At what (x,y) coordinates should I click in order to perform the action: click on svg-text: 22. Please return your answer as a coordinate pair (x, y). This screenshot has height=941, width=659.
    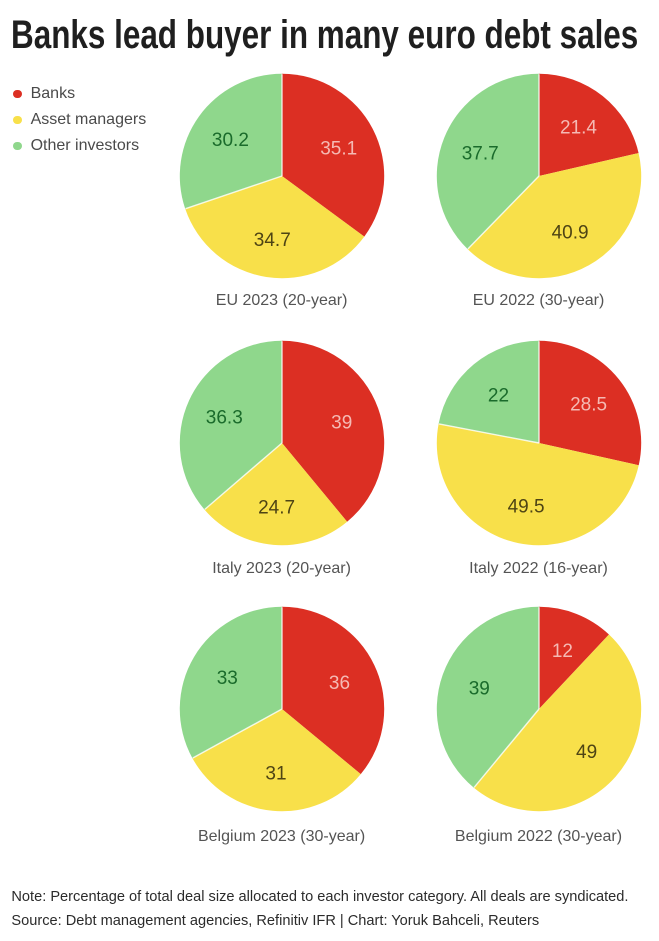
    Looking at the image, I should click on (497, 396).